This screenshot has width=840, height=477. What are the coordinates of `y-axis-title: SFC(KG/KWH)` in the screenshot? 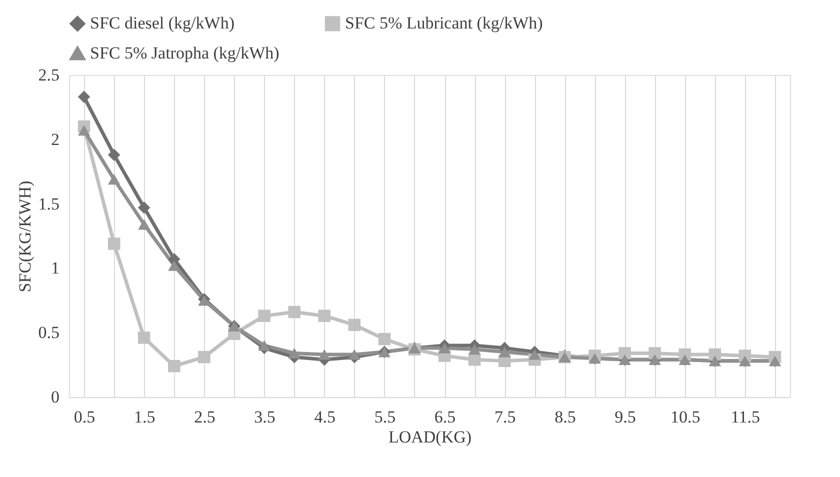 It's located at (24, 236).